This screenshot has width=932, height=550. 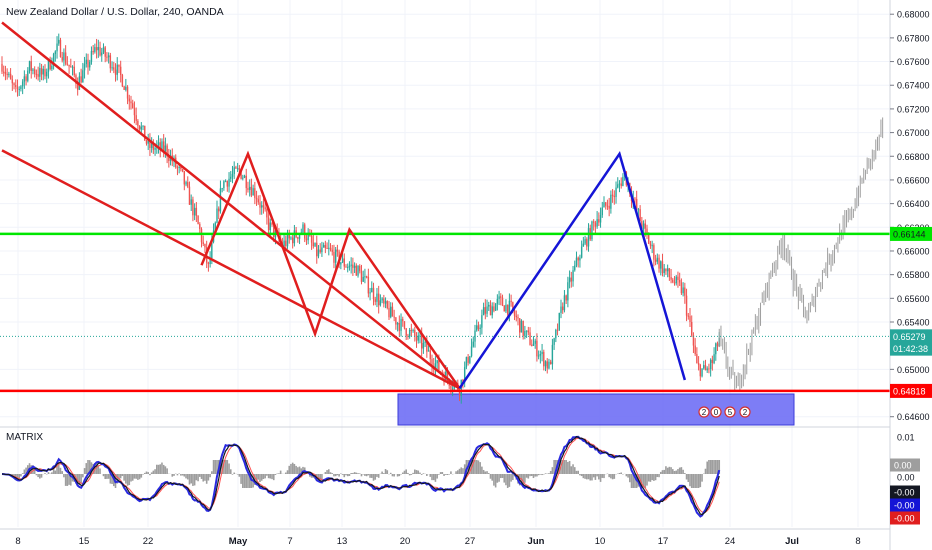 I want to click on indicator-label-text: -0.00, so click(x=904, y=493).